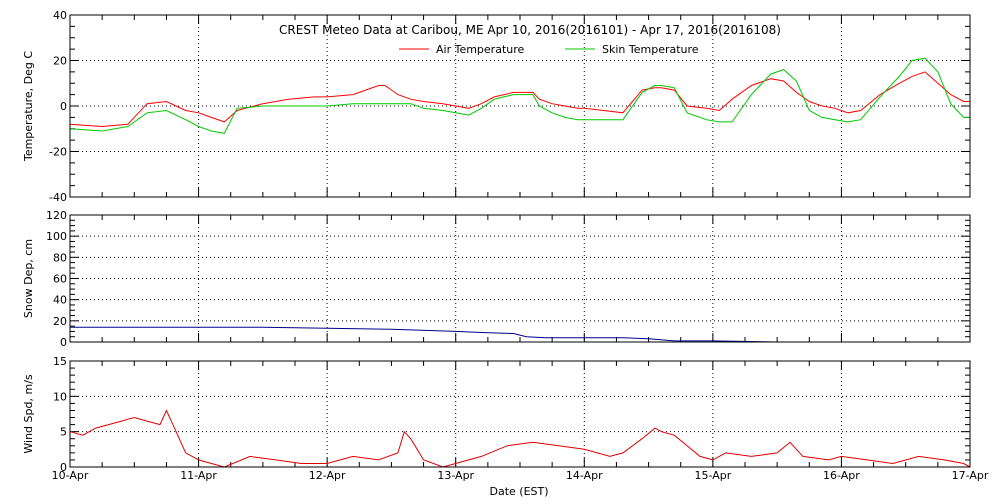  What do you see at coordinates (549, 49) in the screenshot?
I see `legend: Air Temperature Skin Temperature` at bounding box center [549, 49].